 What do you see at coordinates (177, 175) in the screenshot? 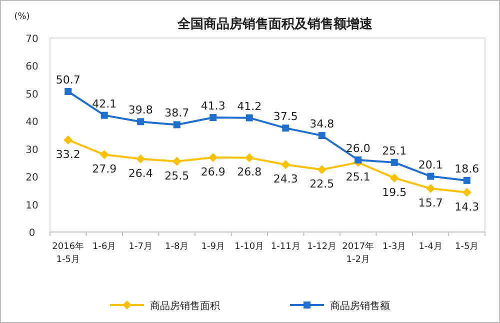
I see `data-label: 25.5` at bounding box center [177, 175].